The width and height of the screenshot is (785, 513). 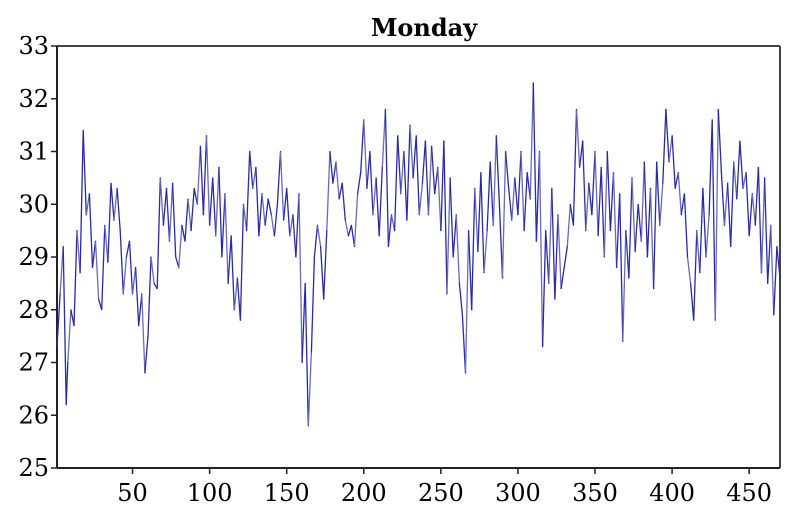 I want to click on x-tick-label: 250, so click(x=441, y=493).